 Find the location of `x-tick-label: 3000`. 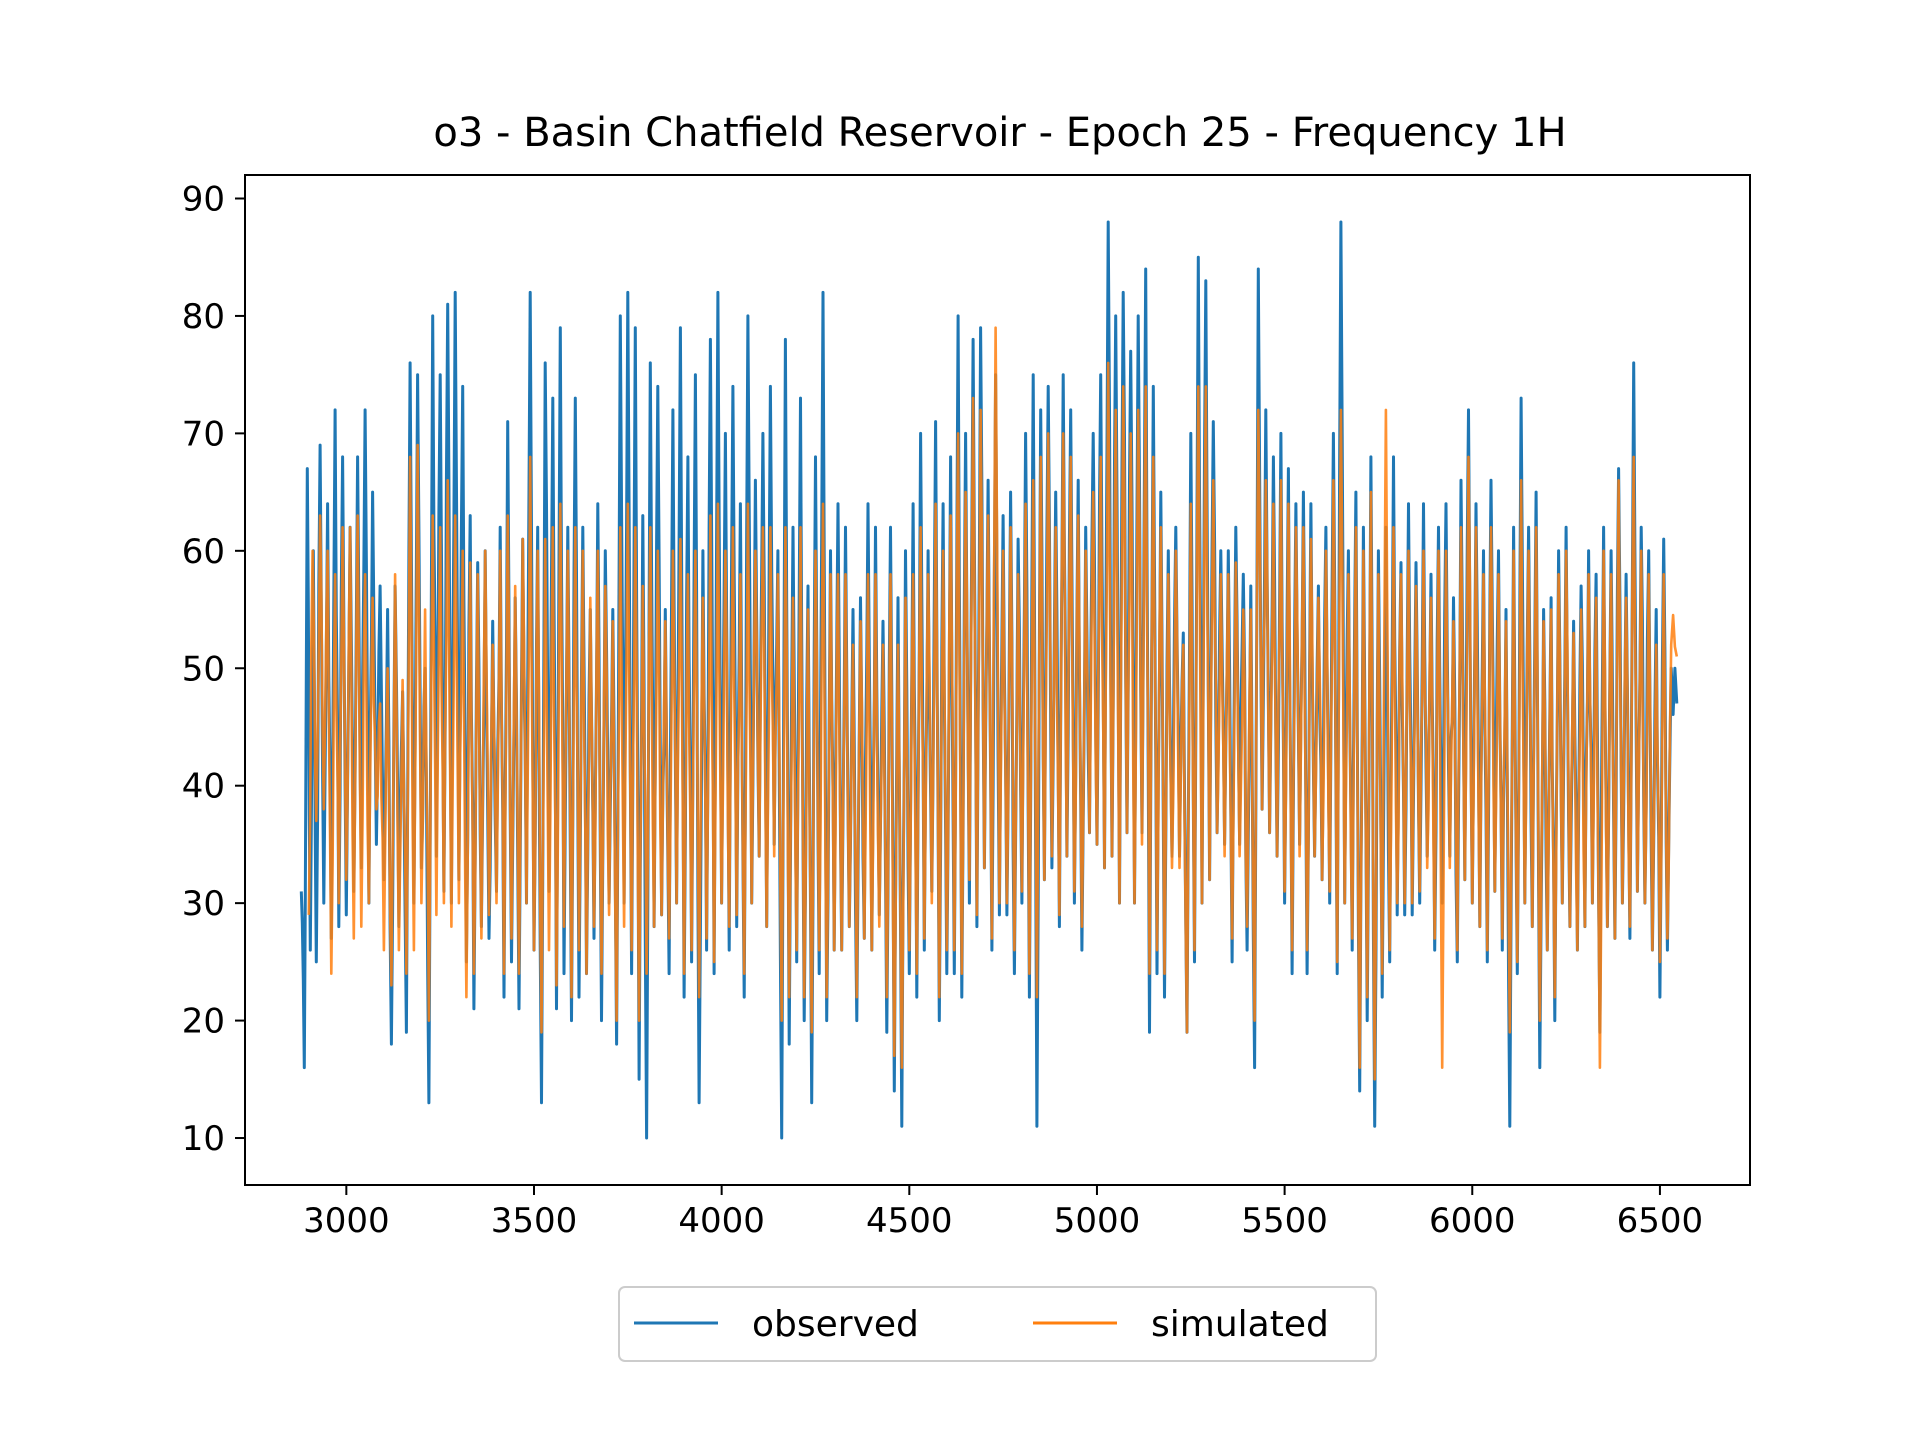

x-tick-label: 3000 is located at coordinates (346, 1221).